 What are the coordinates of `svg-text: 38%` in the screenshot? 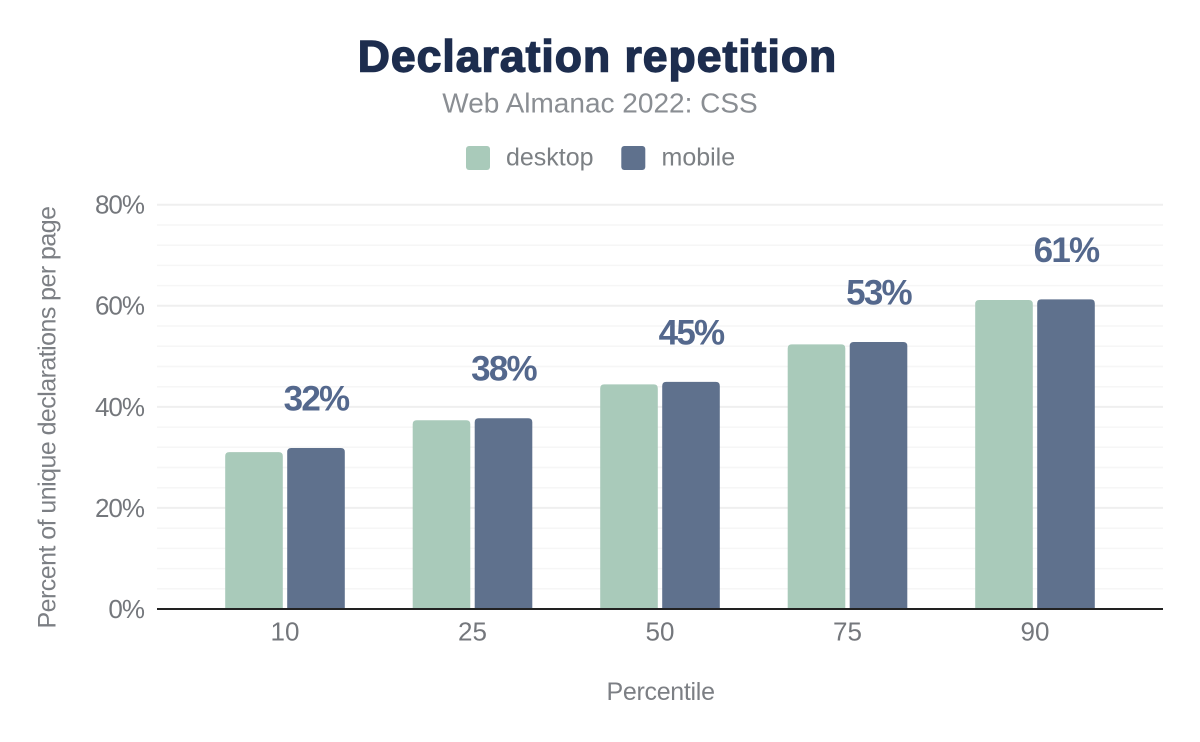 It's located at (504, 369).